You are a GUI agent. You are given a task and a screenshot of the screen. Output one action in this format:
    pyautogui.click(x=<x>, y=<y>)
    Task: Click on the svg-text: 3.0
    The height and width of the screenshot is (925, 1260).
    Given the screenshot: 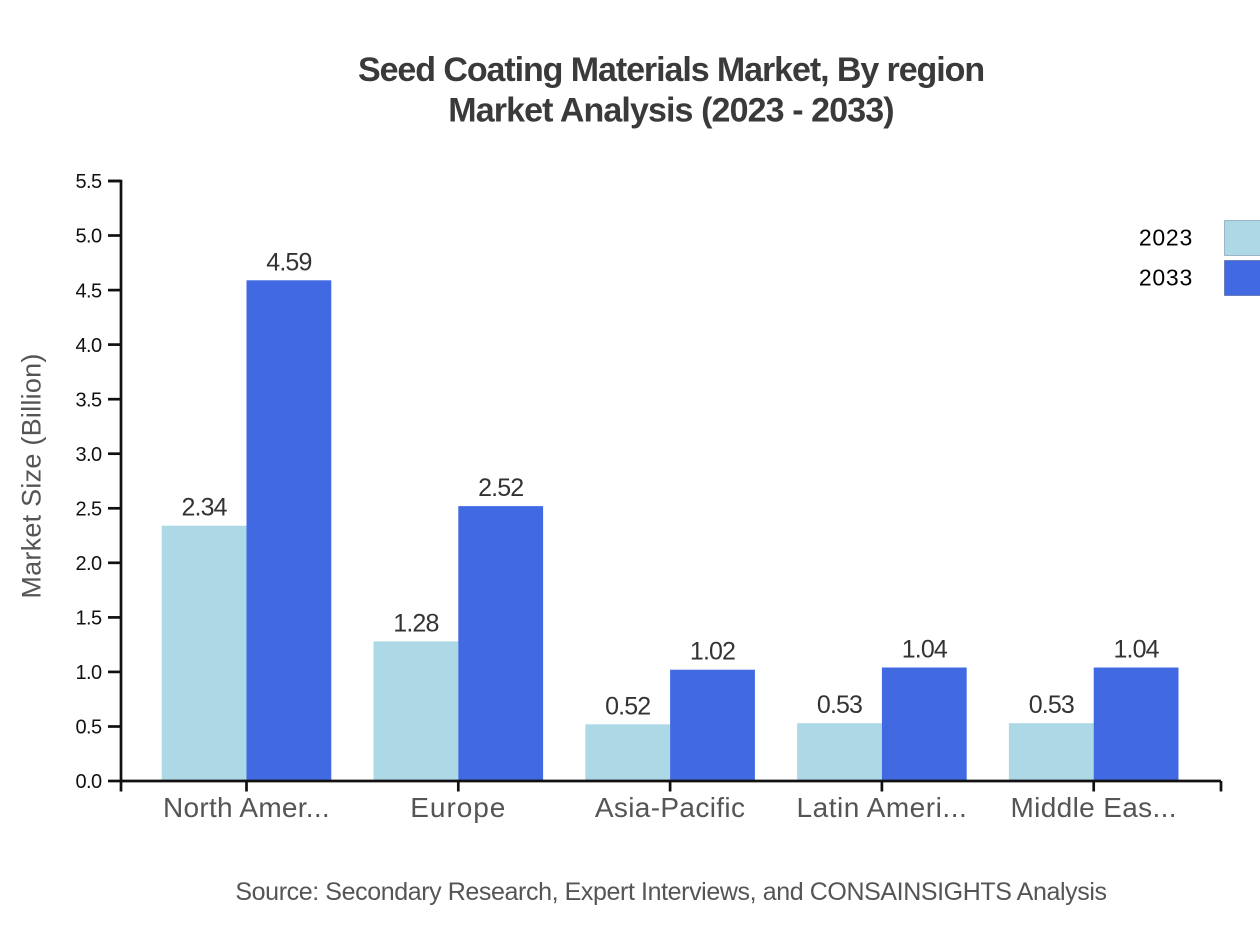 What is the action you would take?
    pyautogui.click(x=88, y=455)
    